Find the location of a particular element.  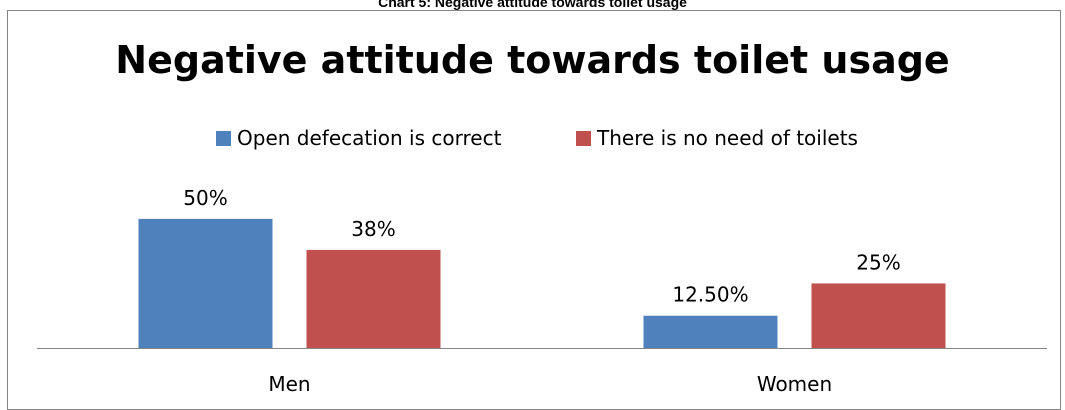

data-label-women-series-1: 12.50% is located at coordinates (710, 295).